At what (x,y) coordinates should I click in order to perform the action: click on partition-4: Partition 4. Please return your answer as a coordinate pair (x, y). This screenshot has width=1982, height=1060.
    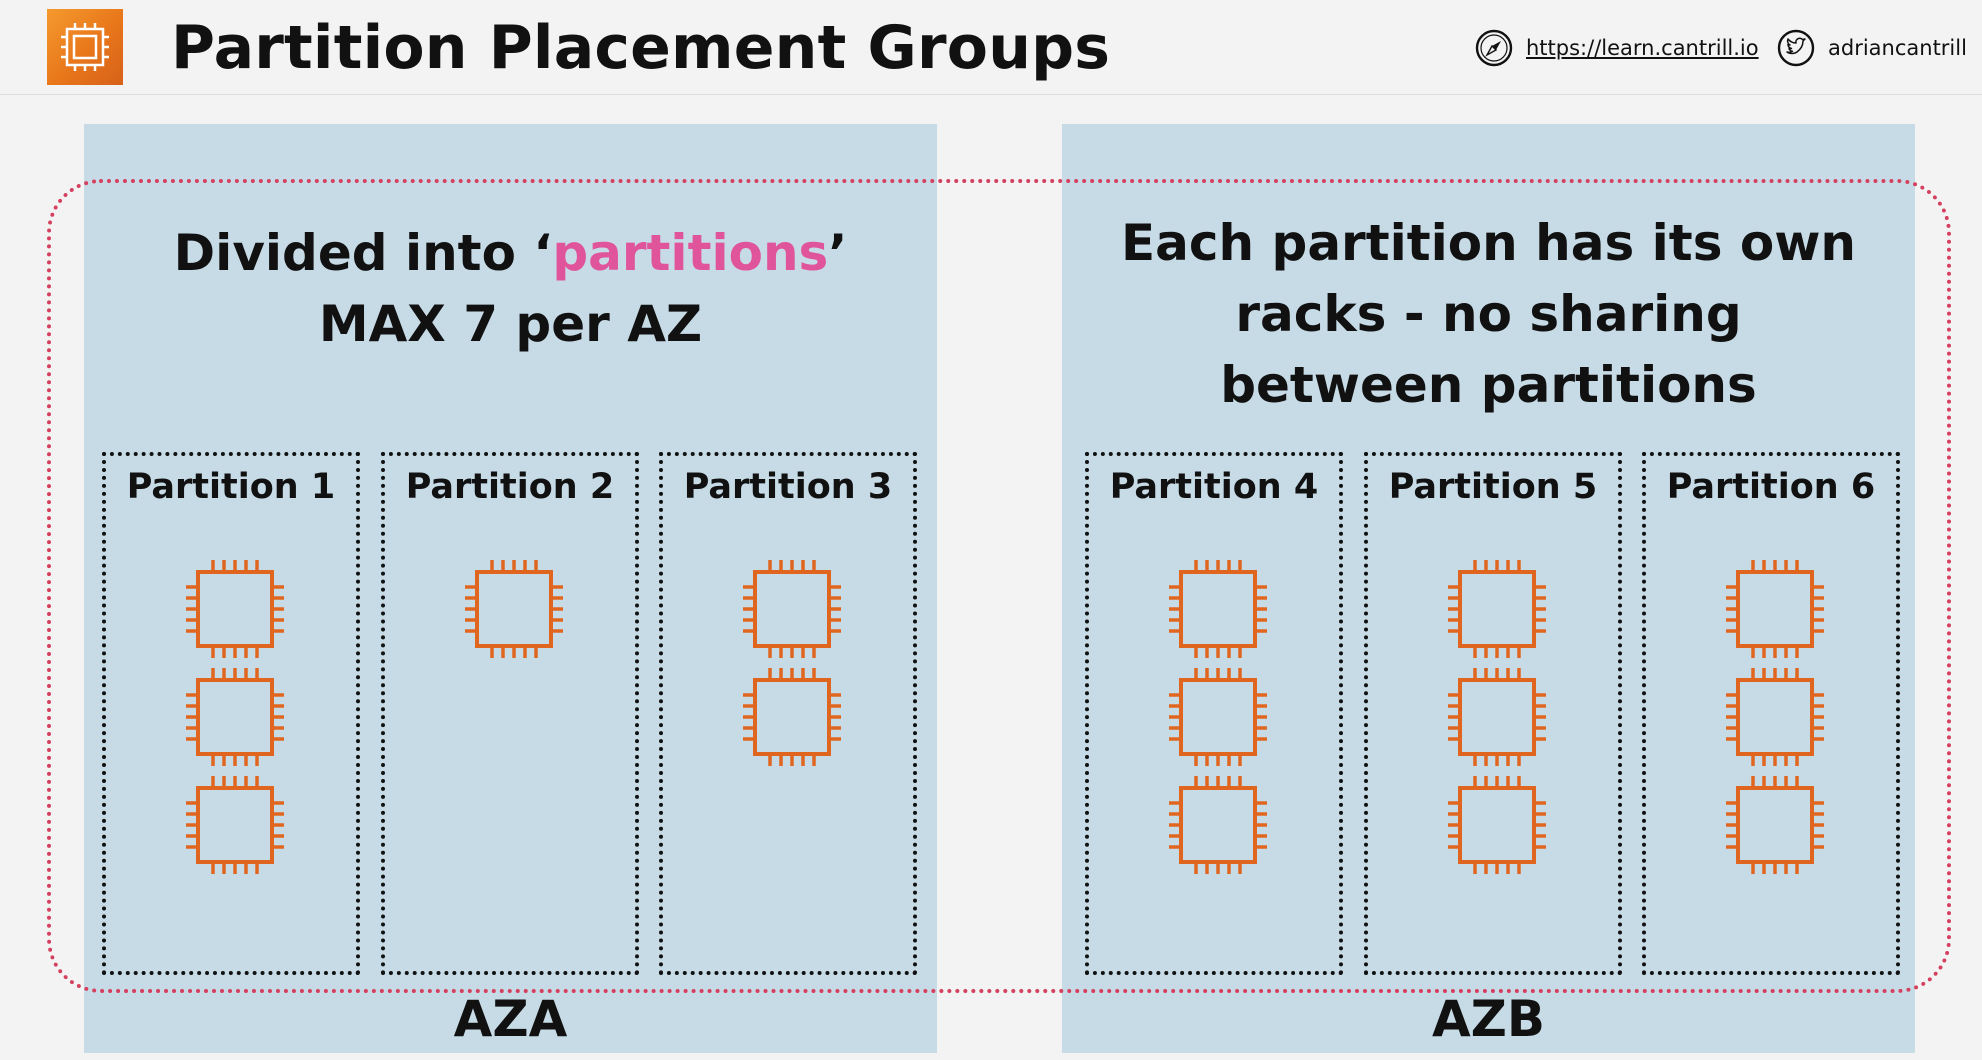
    Looking at the image, I should click on (1214, 713).